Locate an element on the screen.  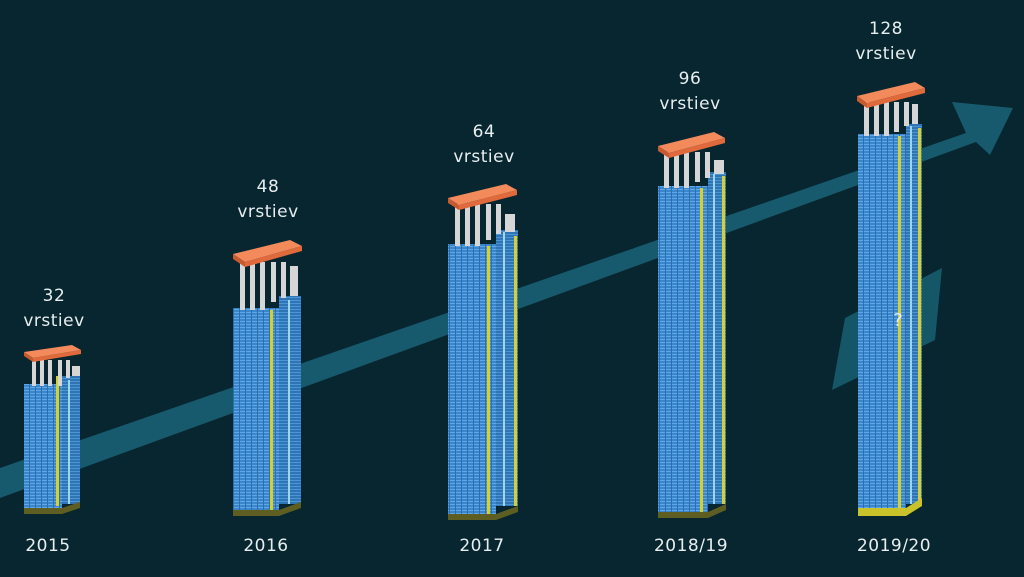
year-2015: 2015 is located at coordinates (48, 546).